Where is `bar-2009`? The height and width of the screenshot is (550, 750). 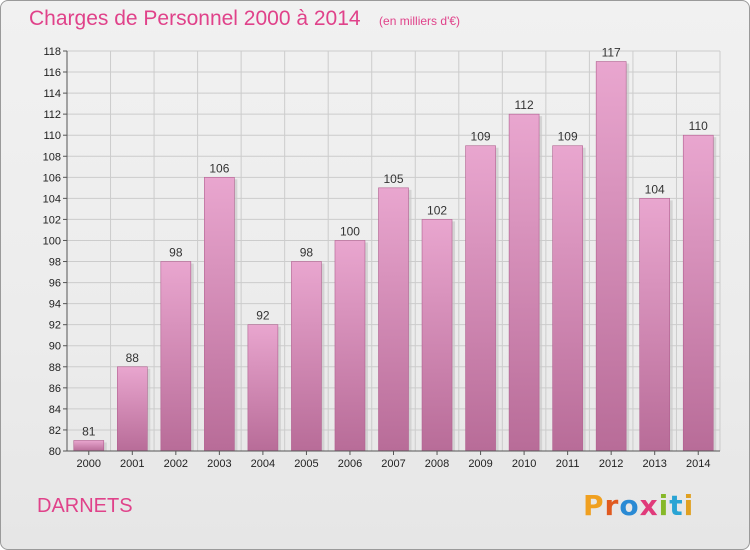 bar-2009 is located at coordinates (480, 298).